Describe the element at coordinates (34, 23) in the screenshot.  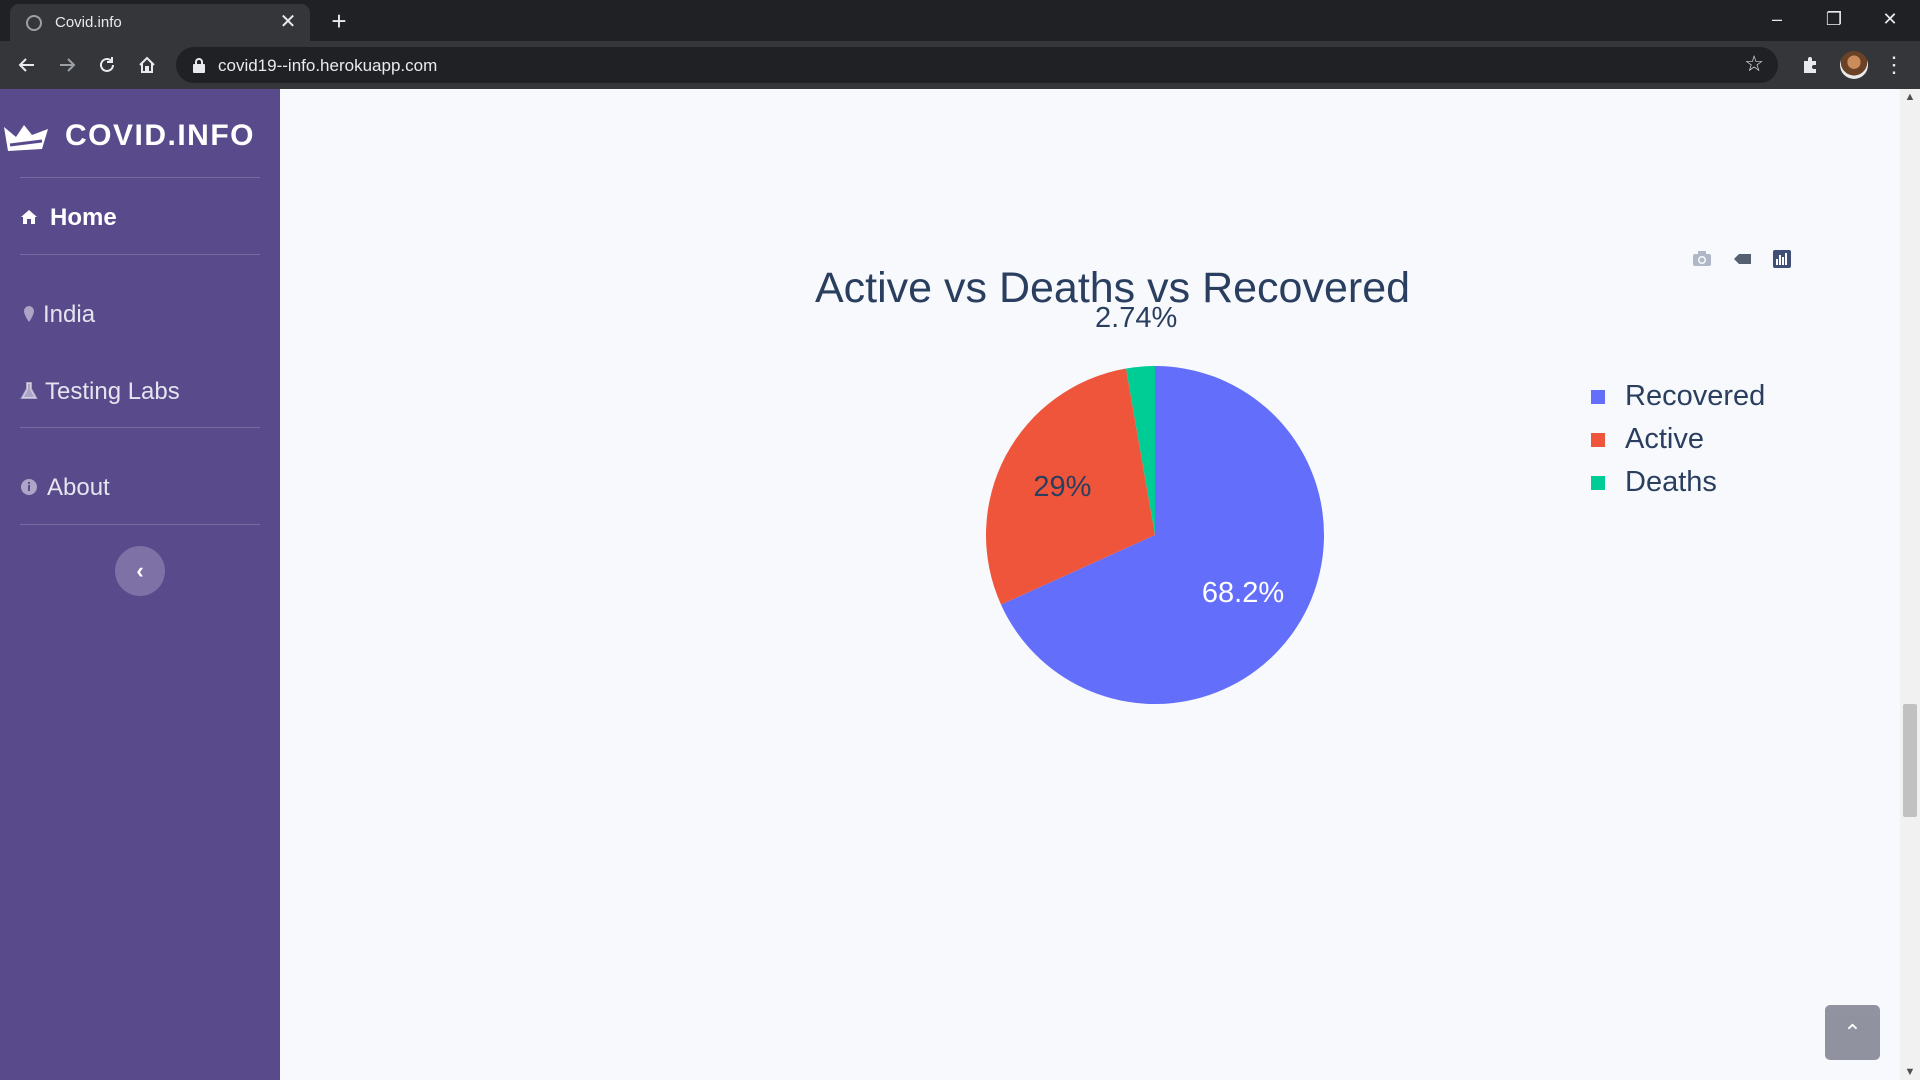
I see `globe-icon` at that location.